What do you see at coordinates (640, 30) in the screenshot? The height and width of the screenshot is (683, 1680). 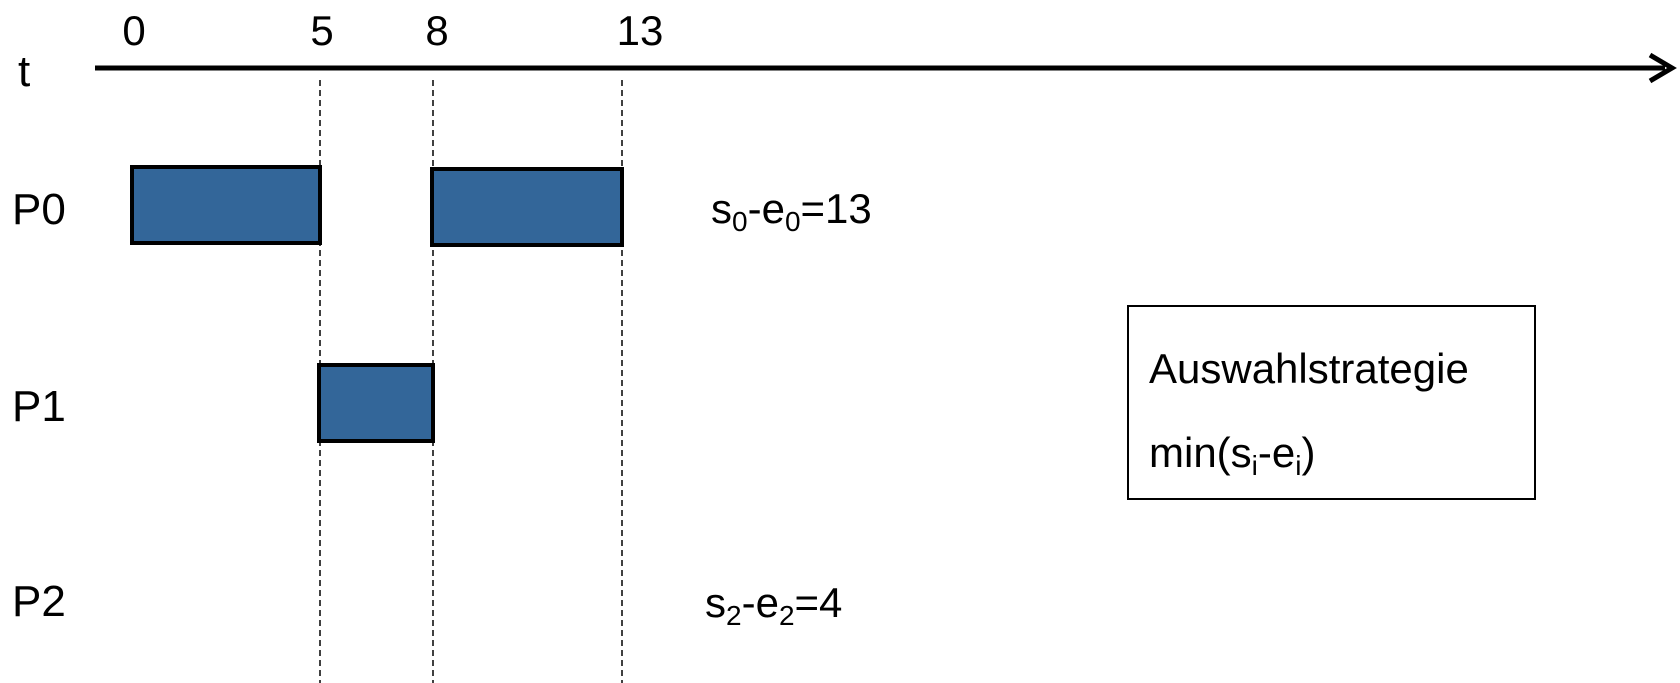 I see `tick-label-13: 13` at bounding box center [640, 30].